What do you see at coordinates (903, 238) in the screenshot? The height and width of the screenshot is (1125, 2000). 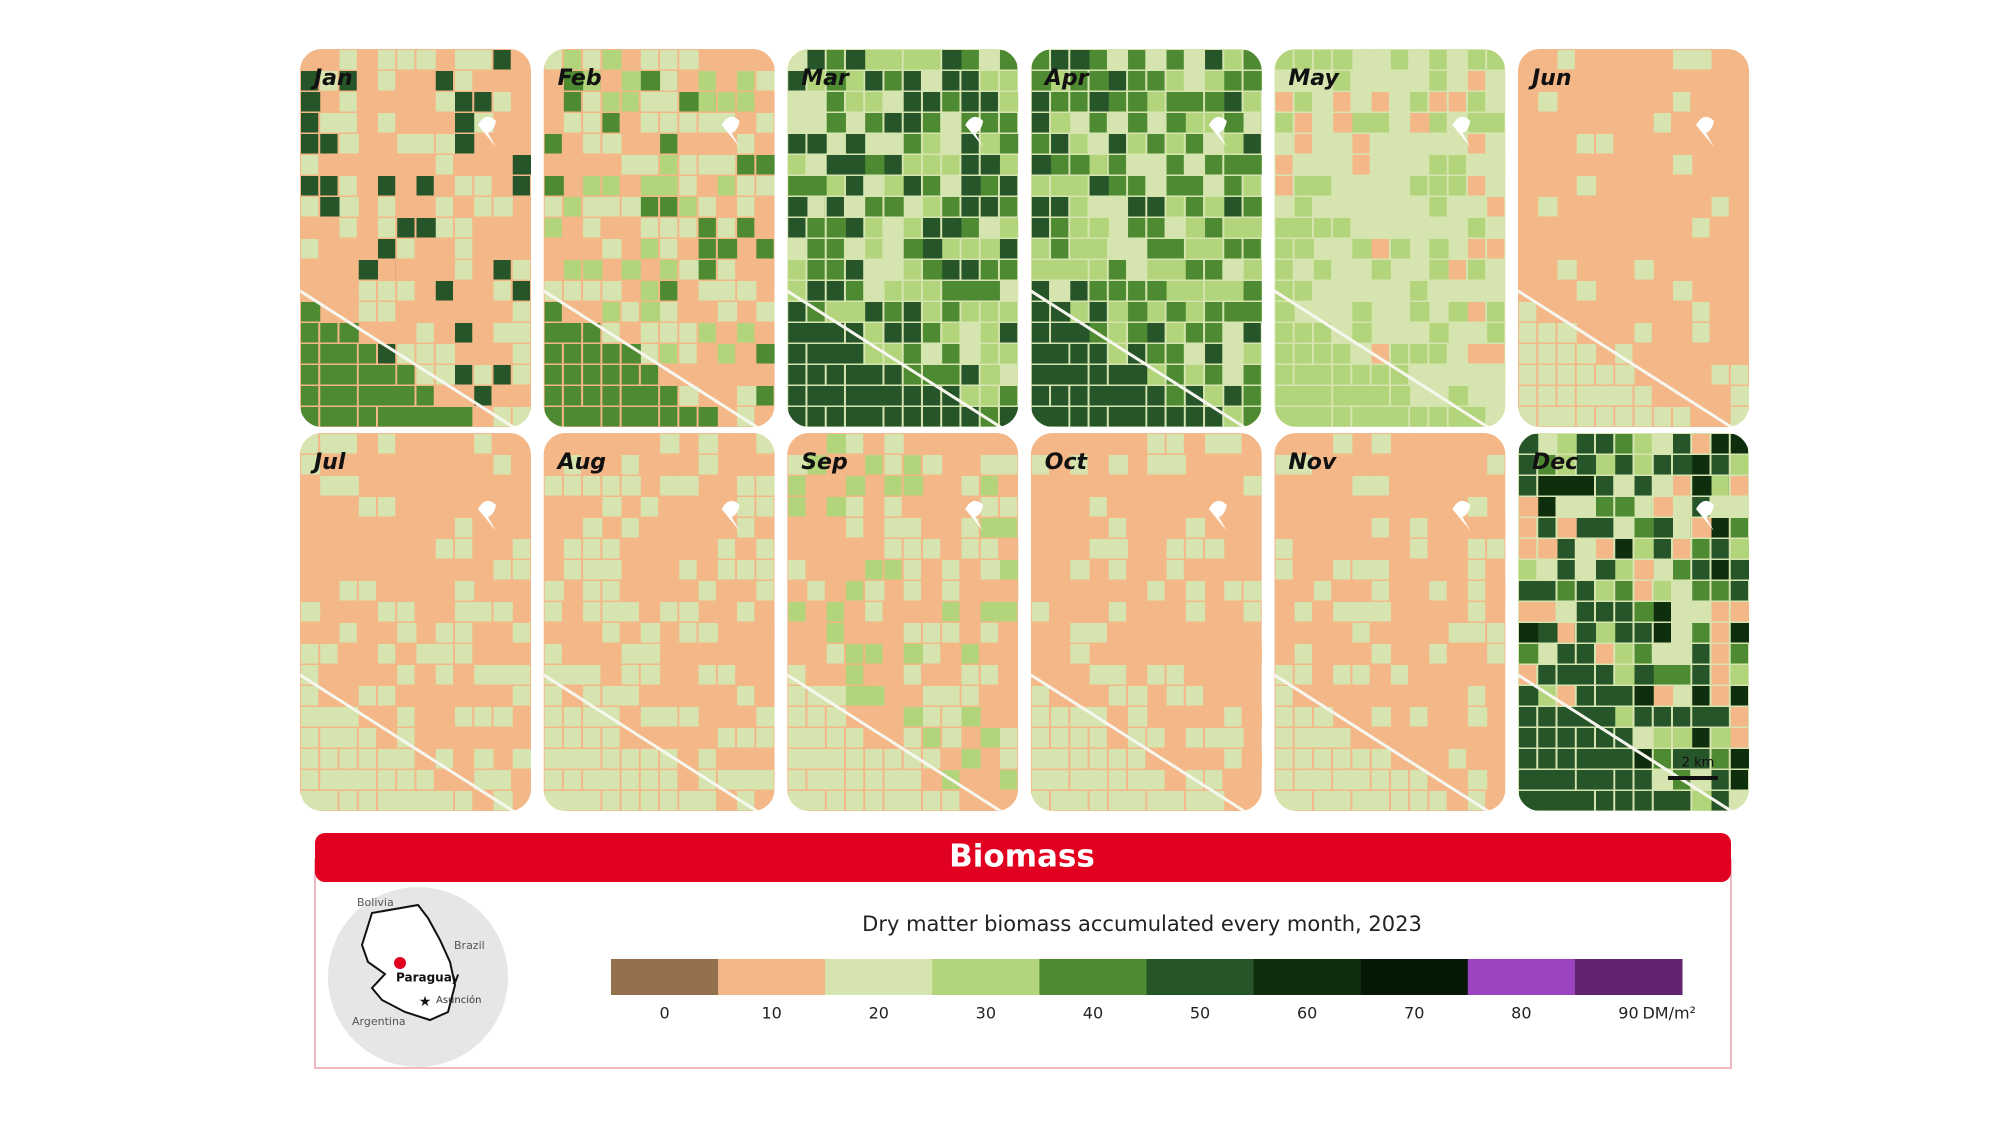 I see `map-panel` at bounding box center [903, 238].